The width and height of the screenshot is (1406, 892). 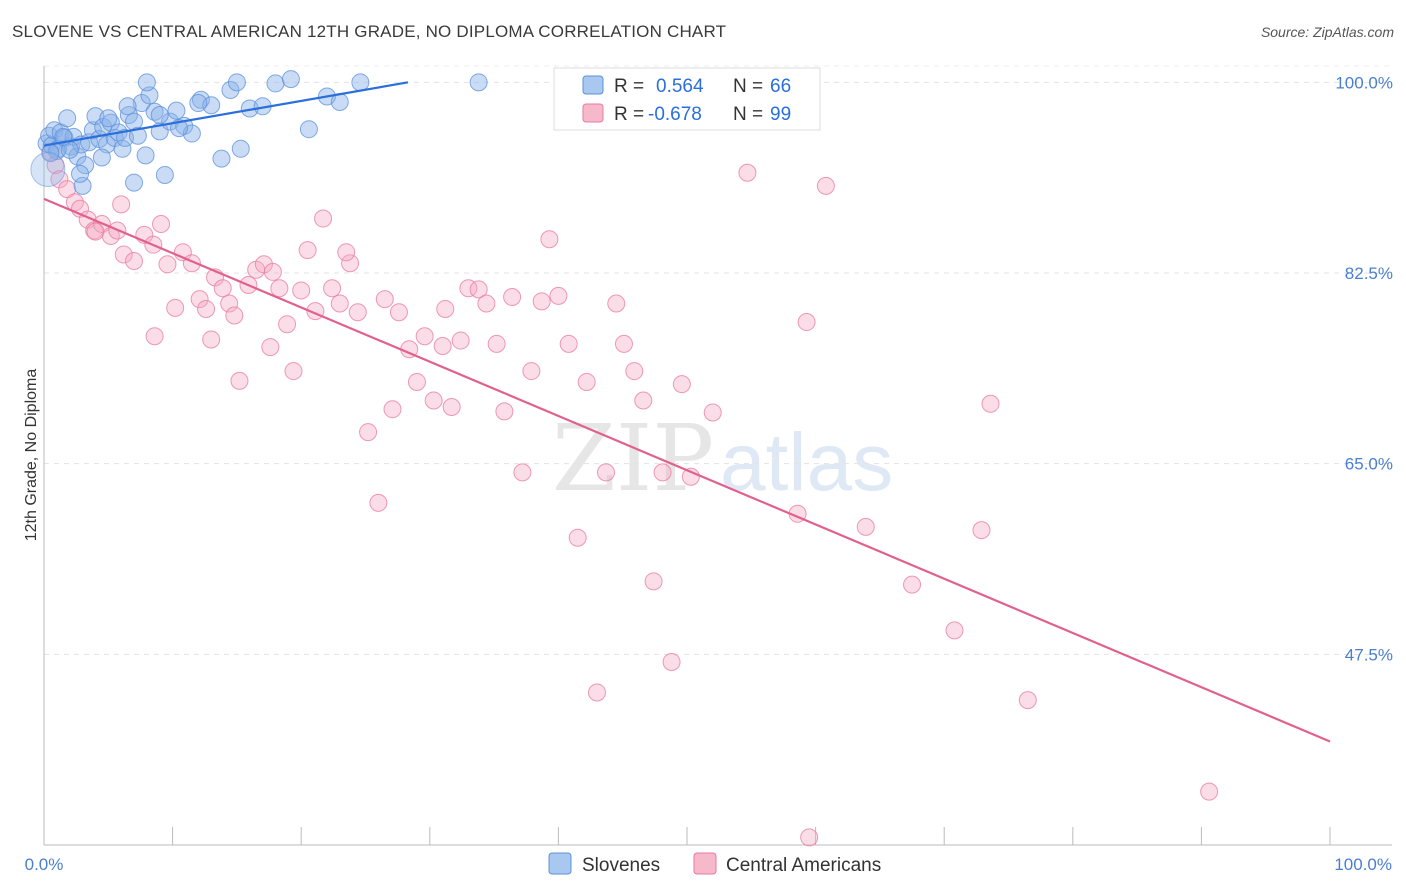 What do you see at coordinates (748, 86) in the screenshot?
I see `legend-n-label-1: N =` at bounding box center [748, 86].